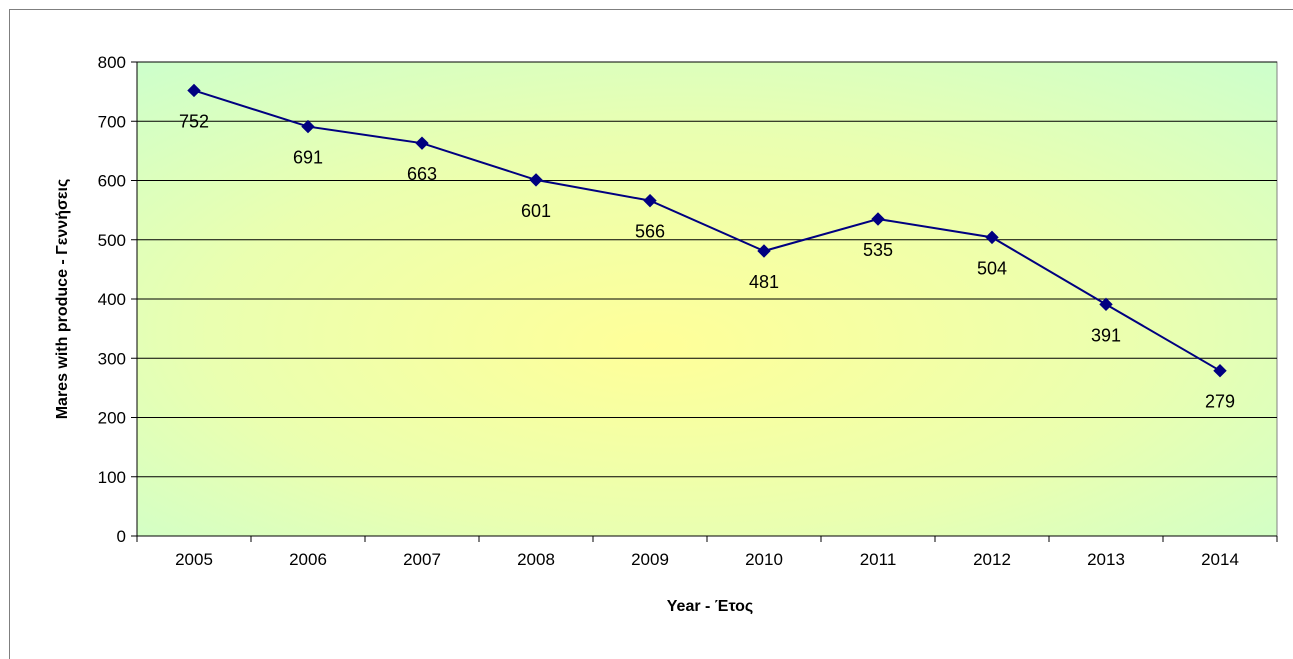 The image size is (1293, 659). I want to click on y-axis-title: Mares with produce - Γεννήσεις, so click(62, 299).